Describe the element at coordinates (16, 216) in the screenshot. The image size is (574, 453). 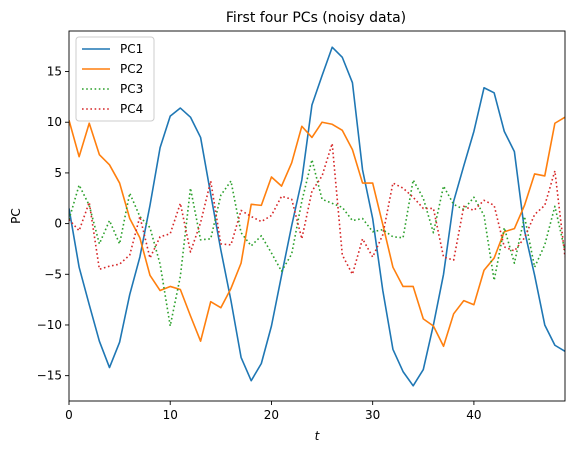
I see `y-axis-title: PC` at that location.